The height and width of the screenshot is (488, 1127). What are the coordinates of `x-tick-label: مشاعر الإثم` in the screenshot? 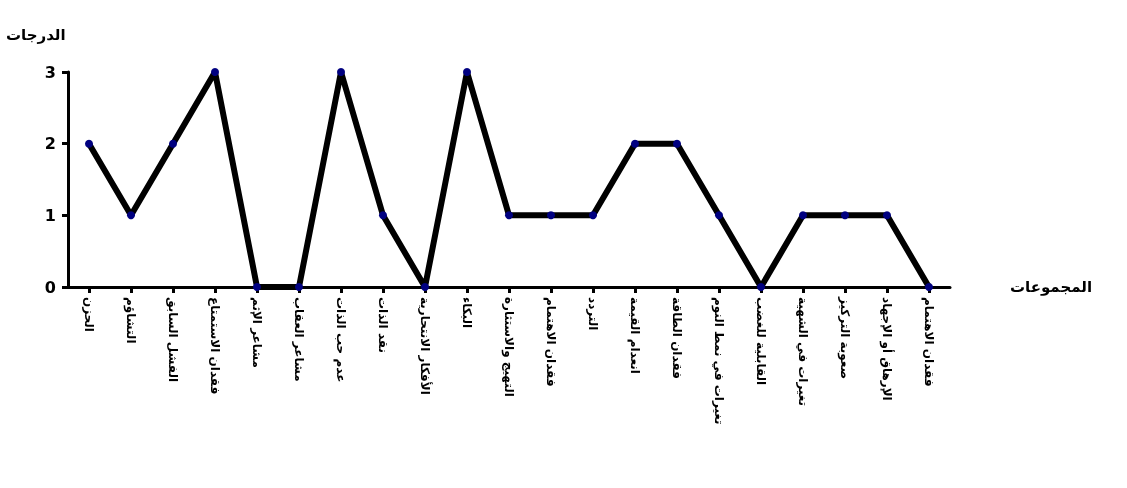 It's located at (257, 332).